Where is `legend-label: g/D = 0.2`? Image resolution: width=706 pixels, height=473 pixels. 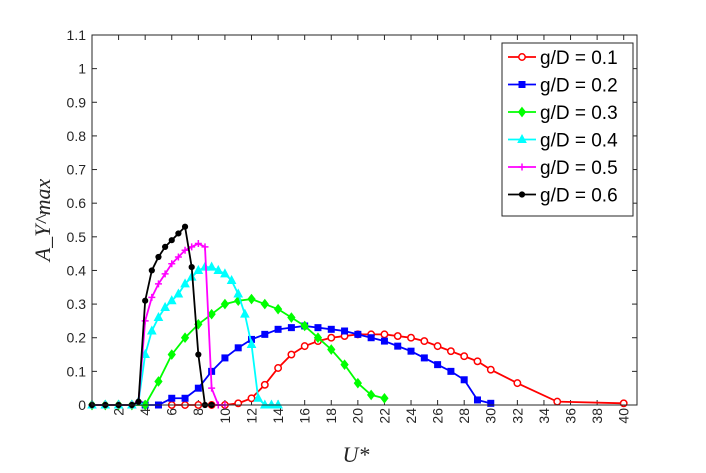
legend-label: g/D = 0.2 is located at coordinates (579, 86).